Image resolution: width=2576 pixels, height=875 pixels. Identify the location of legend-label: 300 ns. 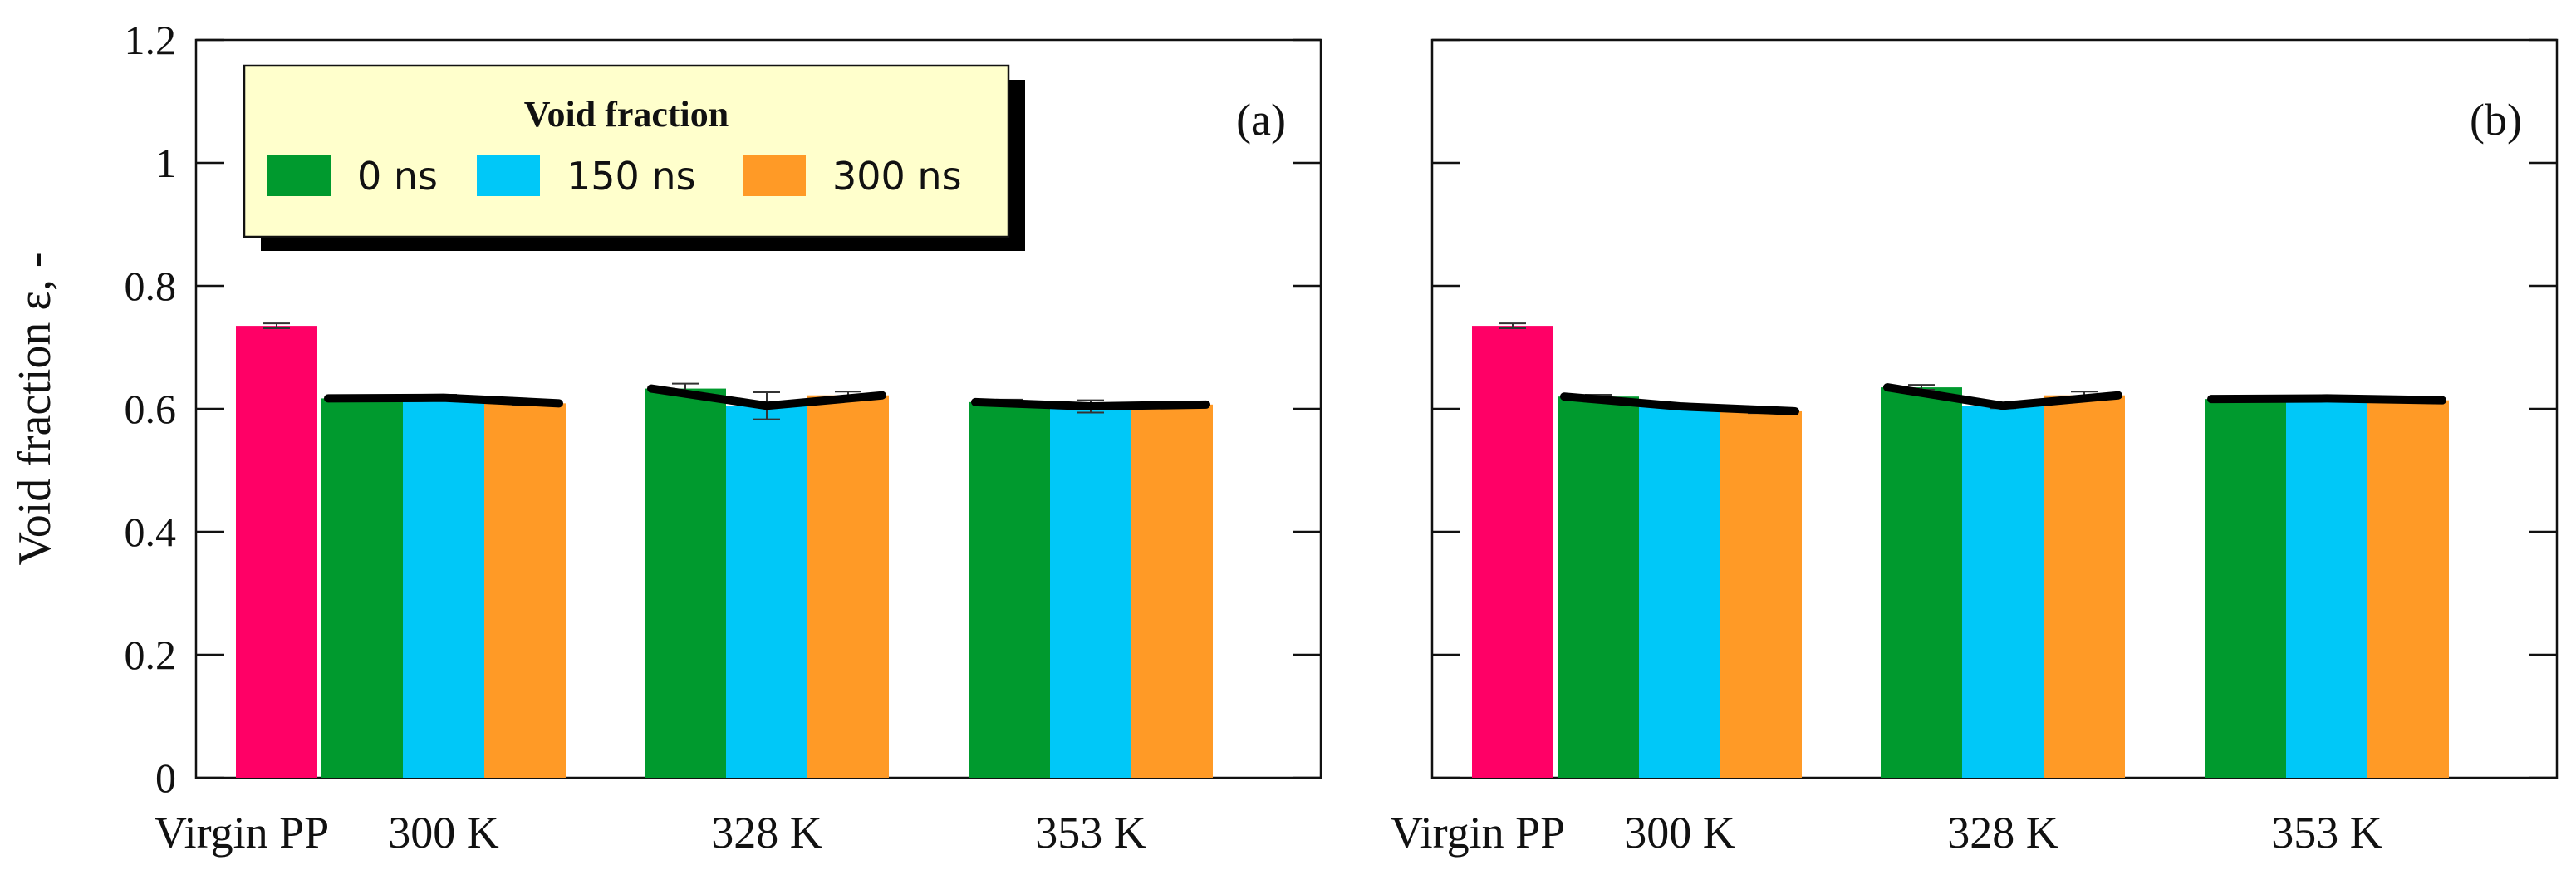
(897, 176).